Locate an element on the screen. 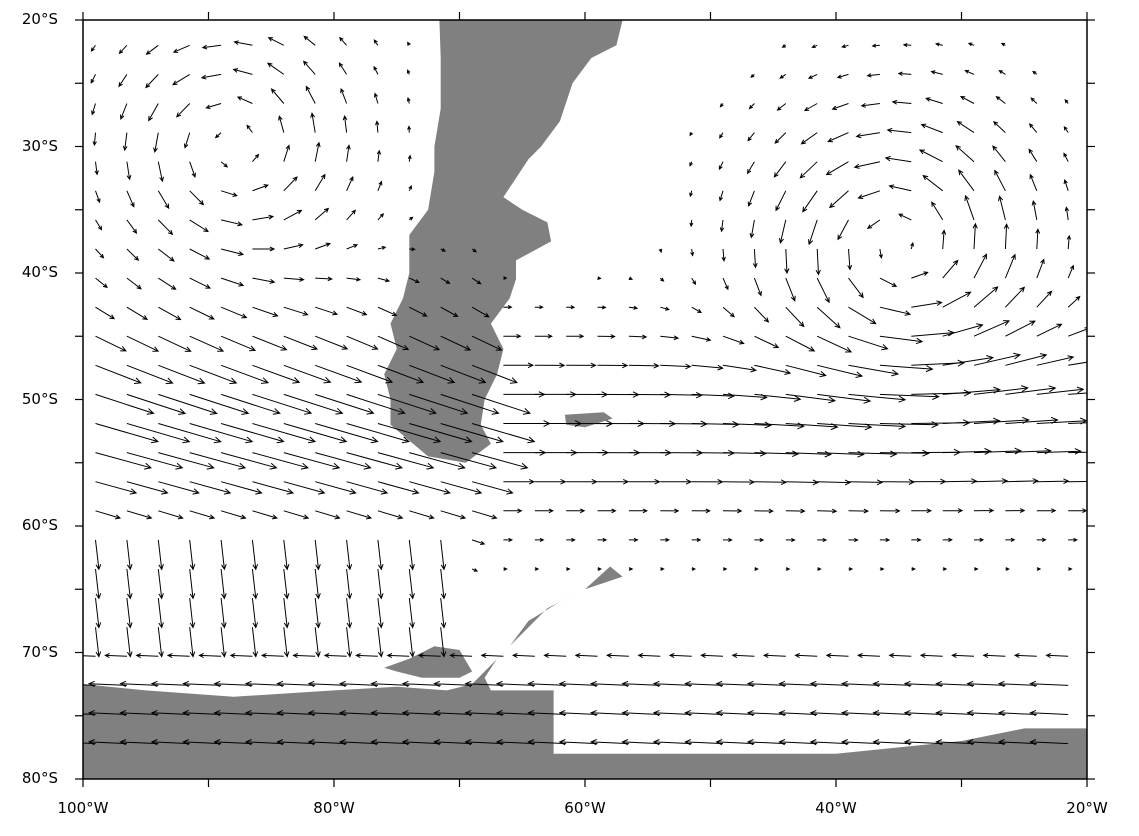 The image size is (1139, 836). lat-label: 40°S is located at coordinates (39, 272).